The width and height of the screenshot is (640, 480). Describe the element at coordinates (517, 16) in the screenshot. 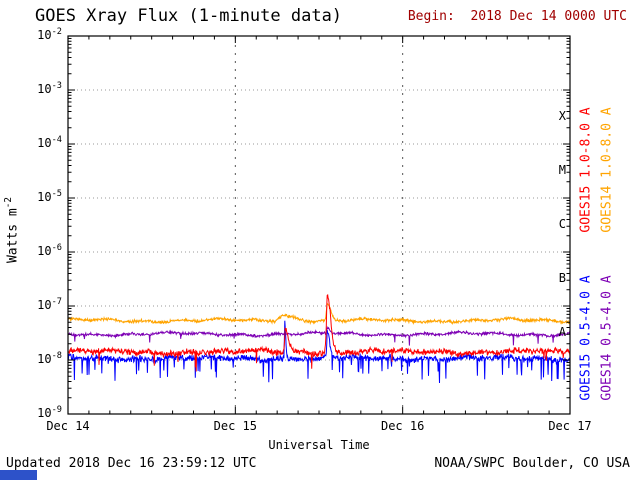

I see `begin-timestamp: Begin: 2018 Dec 14 0000 UTC` at that location.